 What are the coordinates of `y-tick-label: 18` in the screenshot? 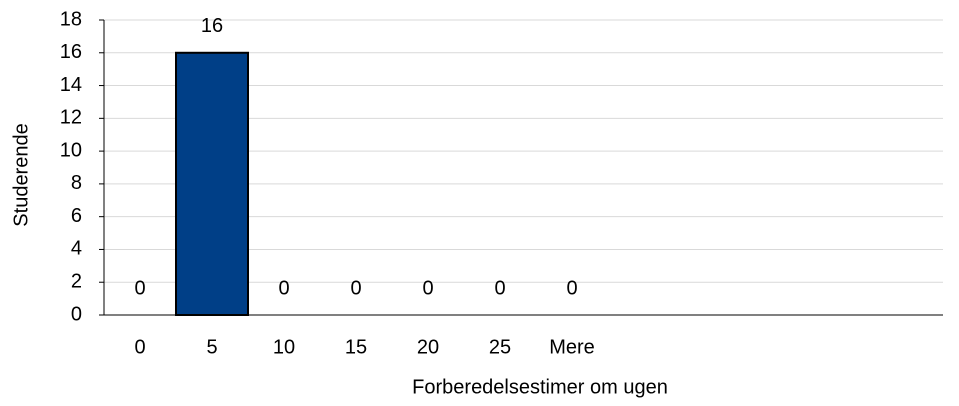 It's located at (71, 19).